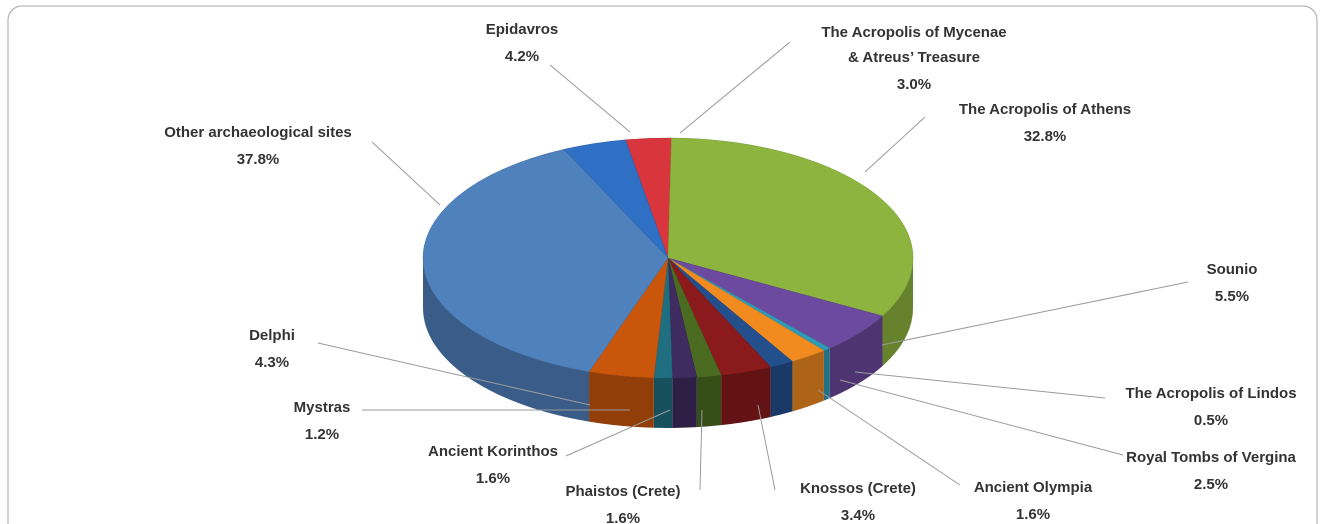 This screenshot has width=1325, height=524. I want to click on value-label: 5.5%, so click(1232, 296).